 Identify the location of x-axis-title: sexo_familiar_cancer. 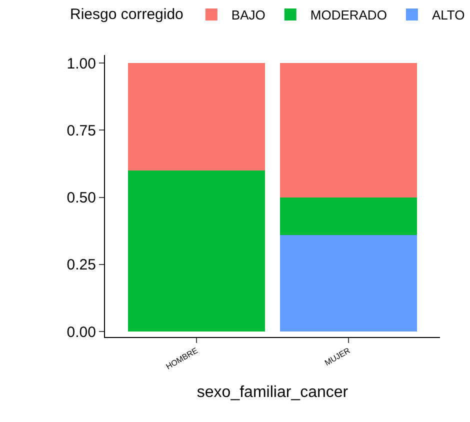
(272, 393).